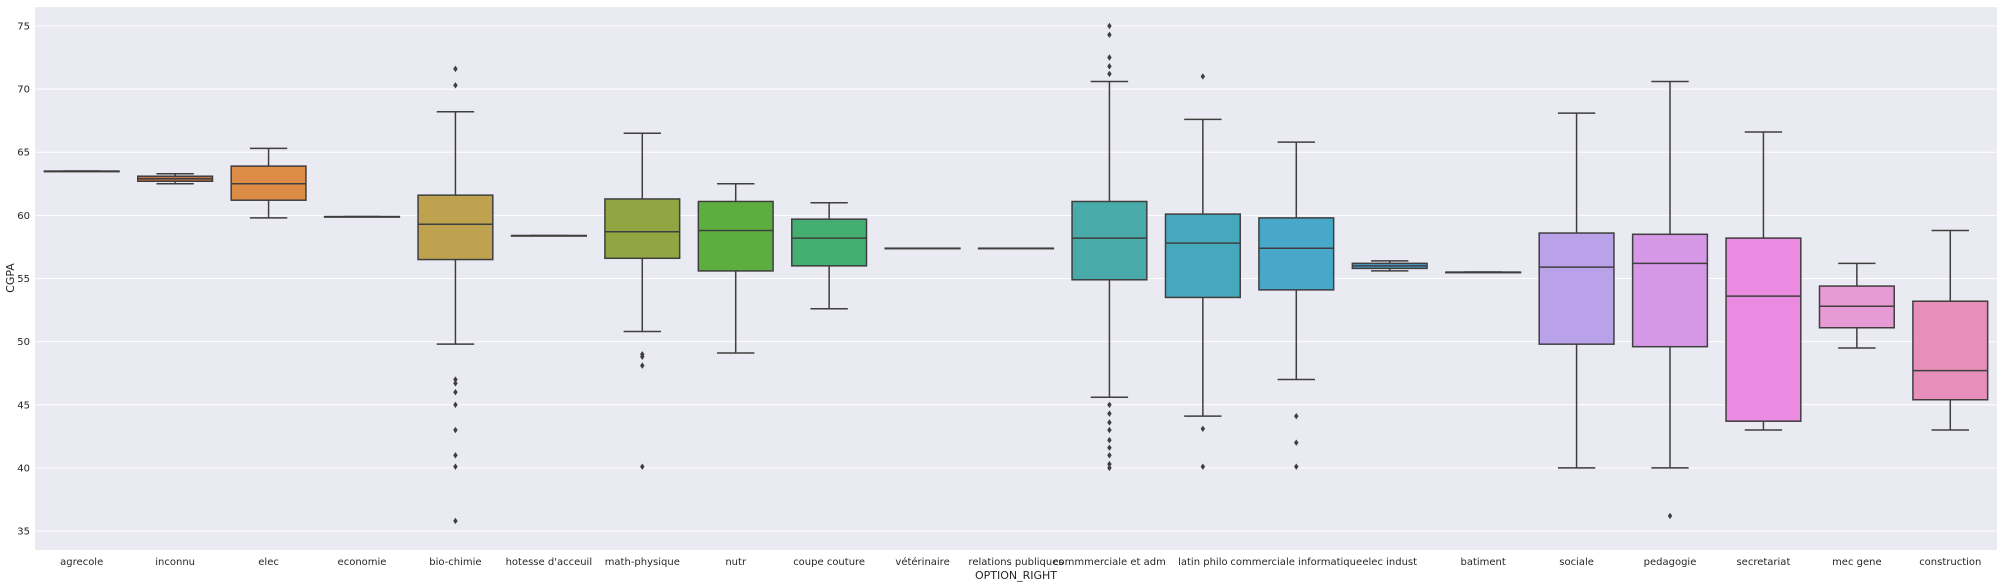  Describe the element at coordinates (23, 26) in the screenshot. I see `y-tick-label: 75` at that location.